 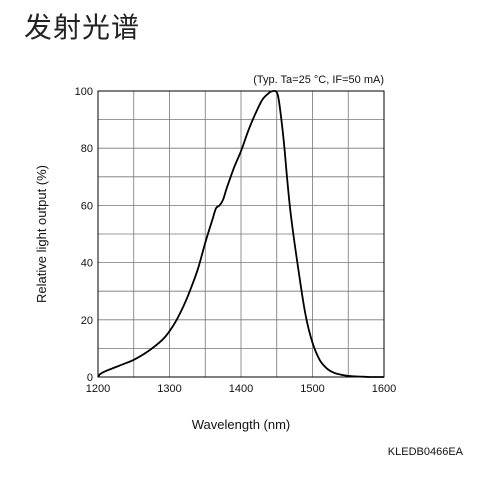 I want to click on y-tick-label: 40, so click(x=87, y=264).